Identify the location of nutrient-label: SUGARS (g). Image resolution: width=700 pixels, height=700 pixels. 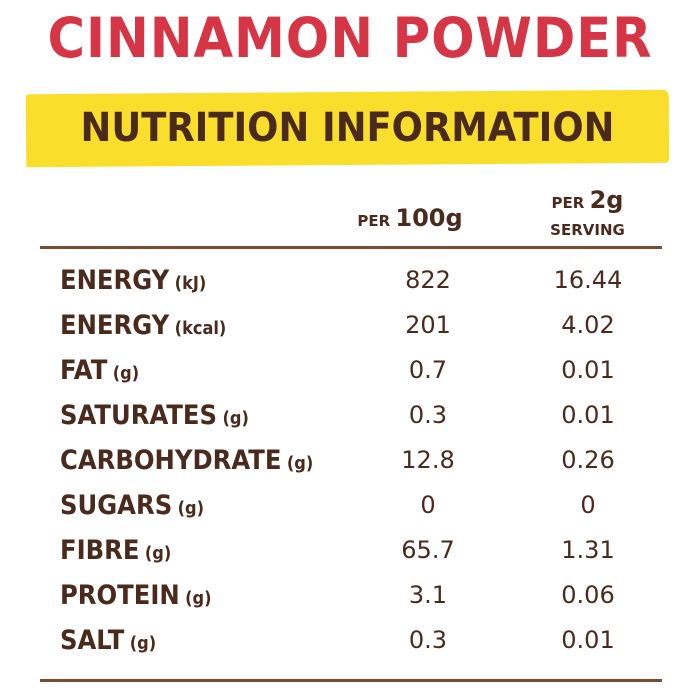
(132, 505).